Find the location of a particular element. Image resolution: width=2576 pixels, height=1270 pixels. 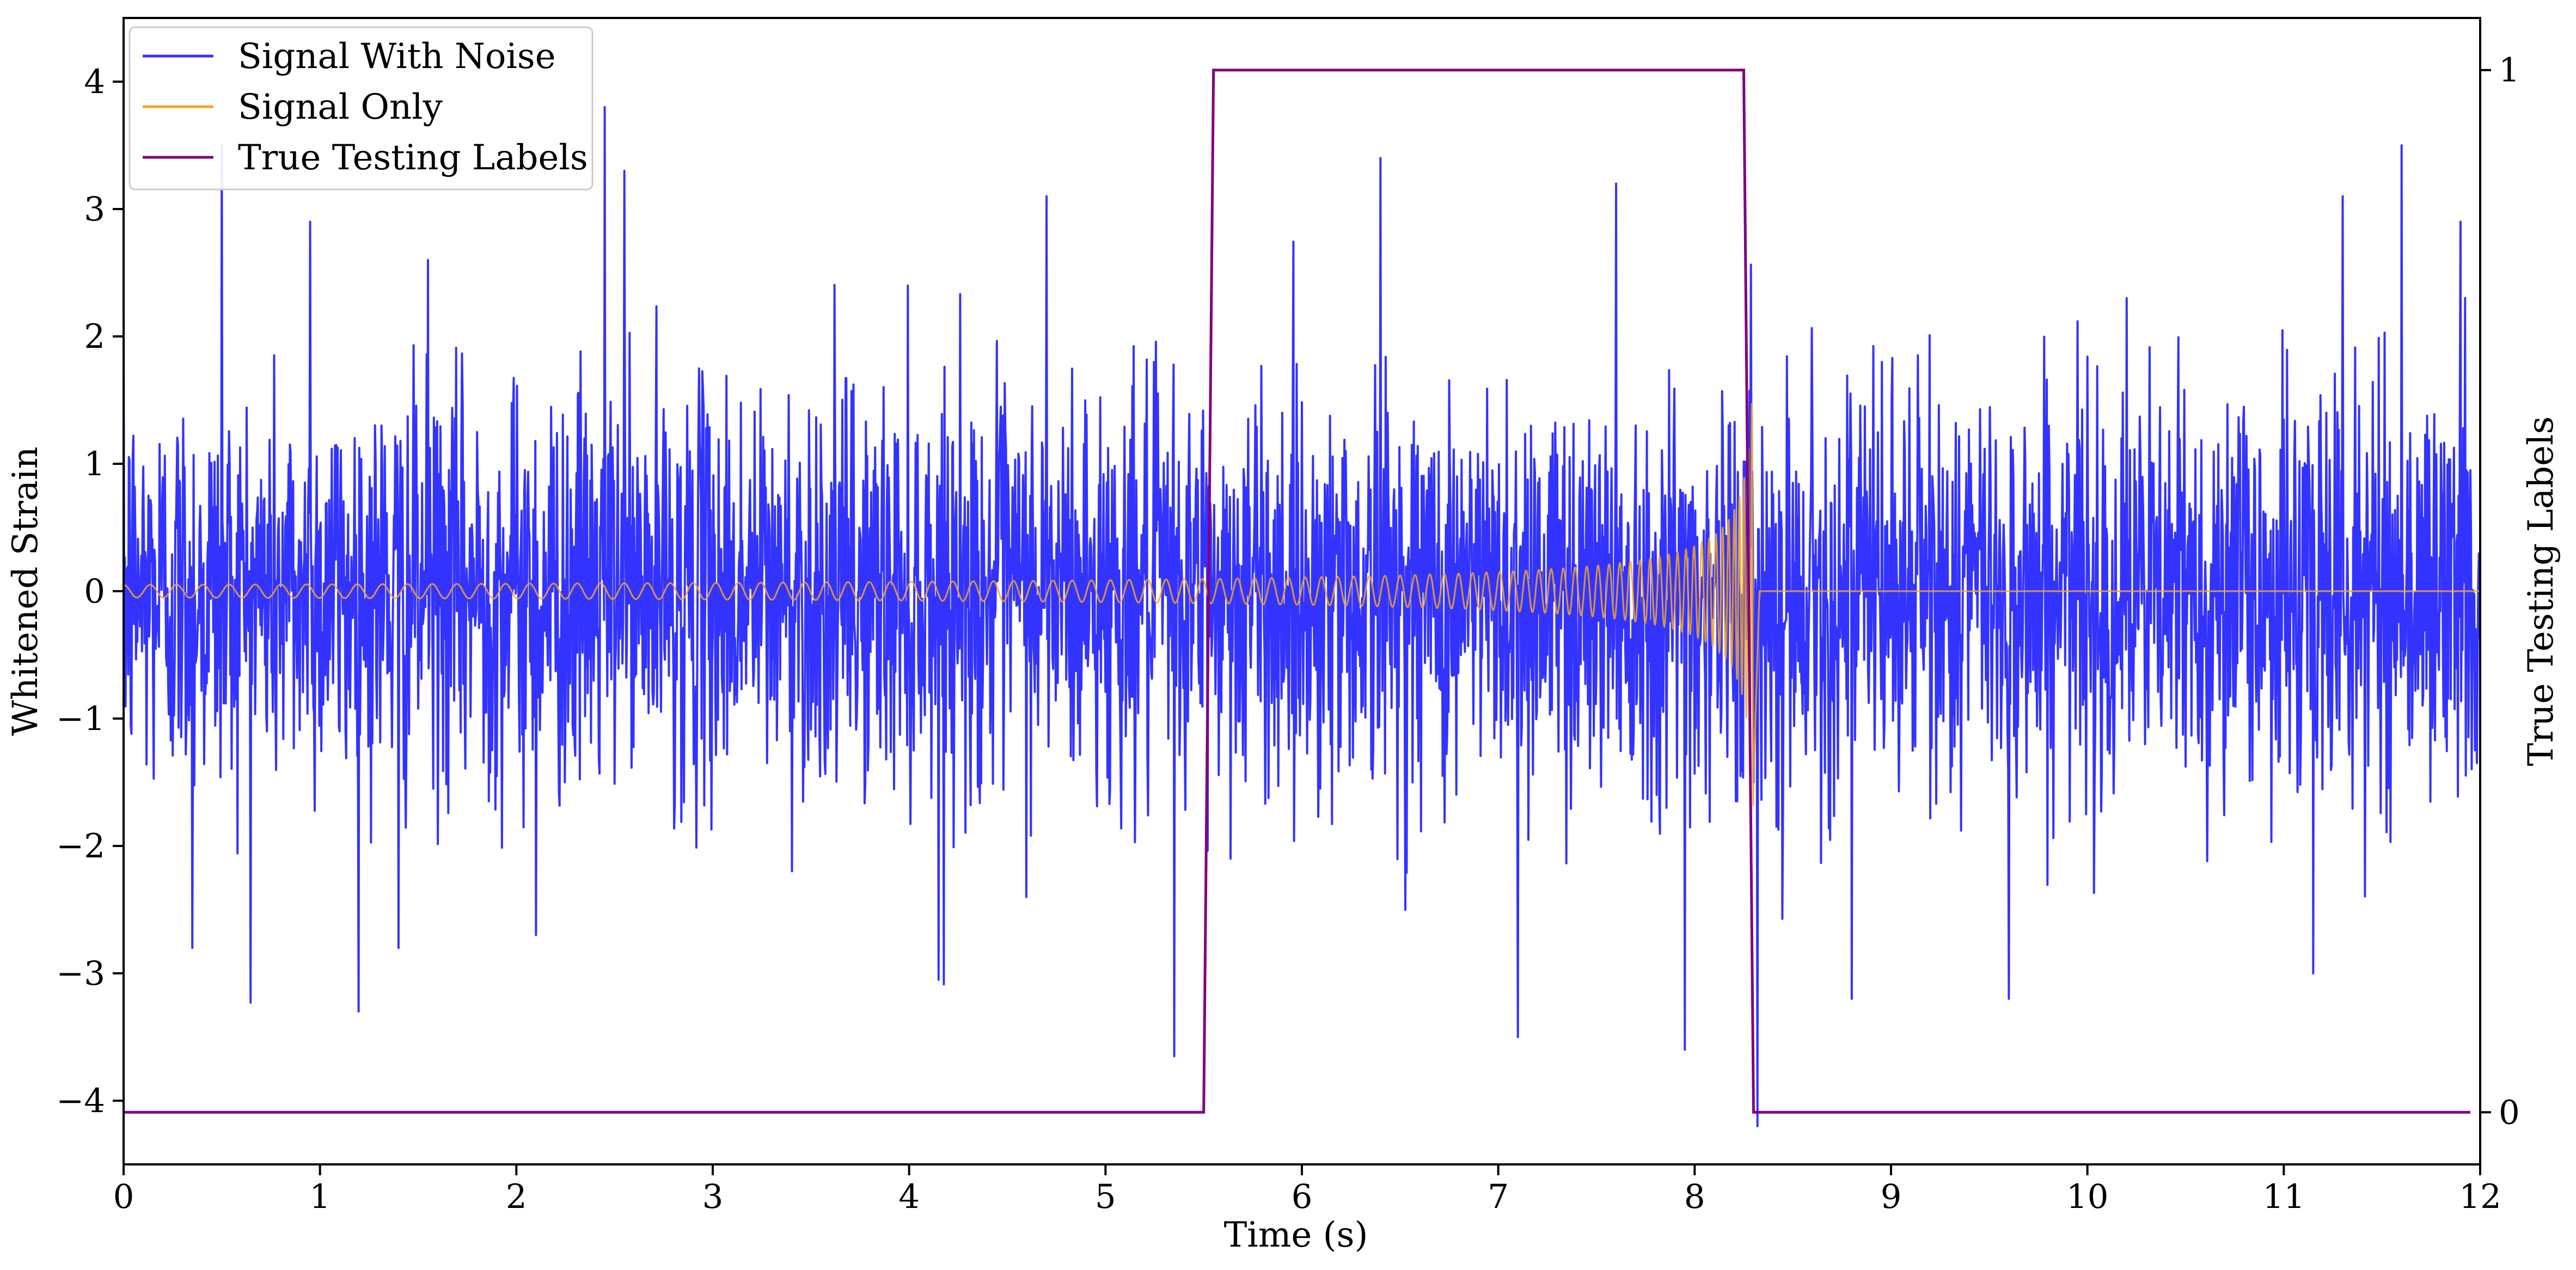

y-axis-right: 10 is located at coordinates (2500, 591).